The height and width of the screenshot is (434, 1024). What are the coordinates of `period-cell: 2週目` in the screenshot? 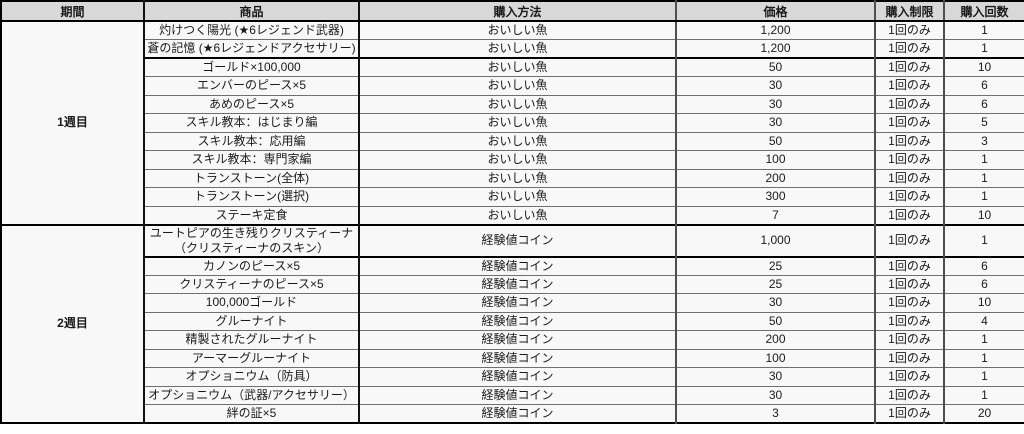 It's located at (72, 323).